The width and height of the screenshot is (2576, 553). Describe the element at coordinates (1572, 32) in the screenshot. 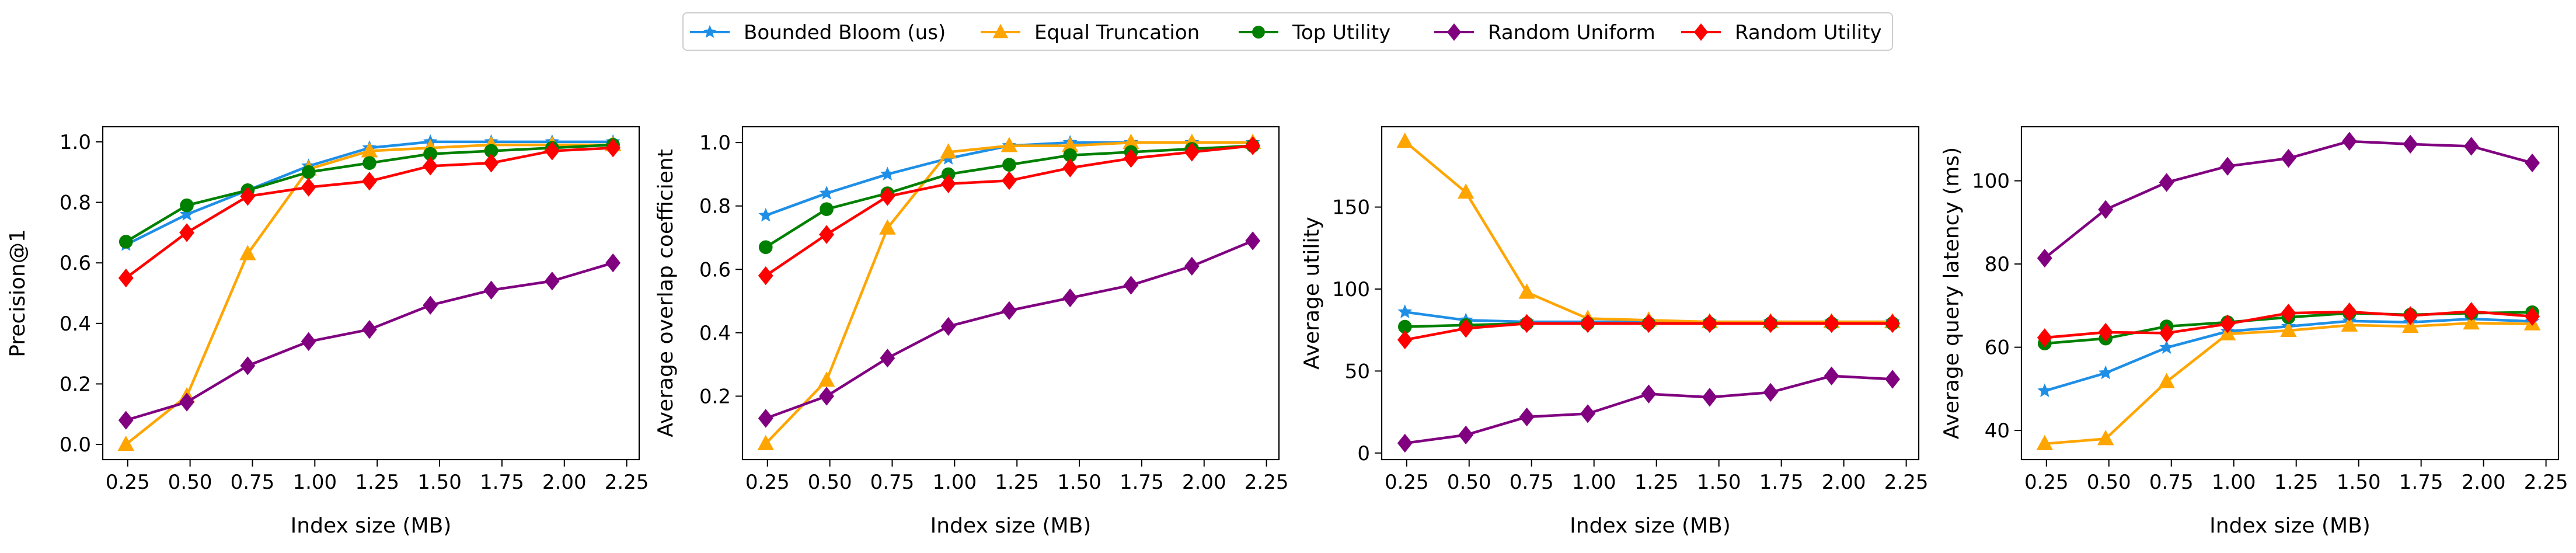

I see `legend-label: Random Uniform` at that location.